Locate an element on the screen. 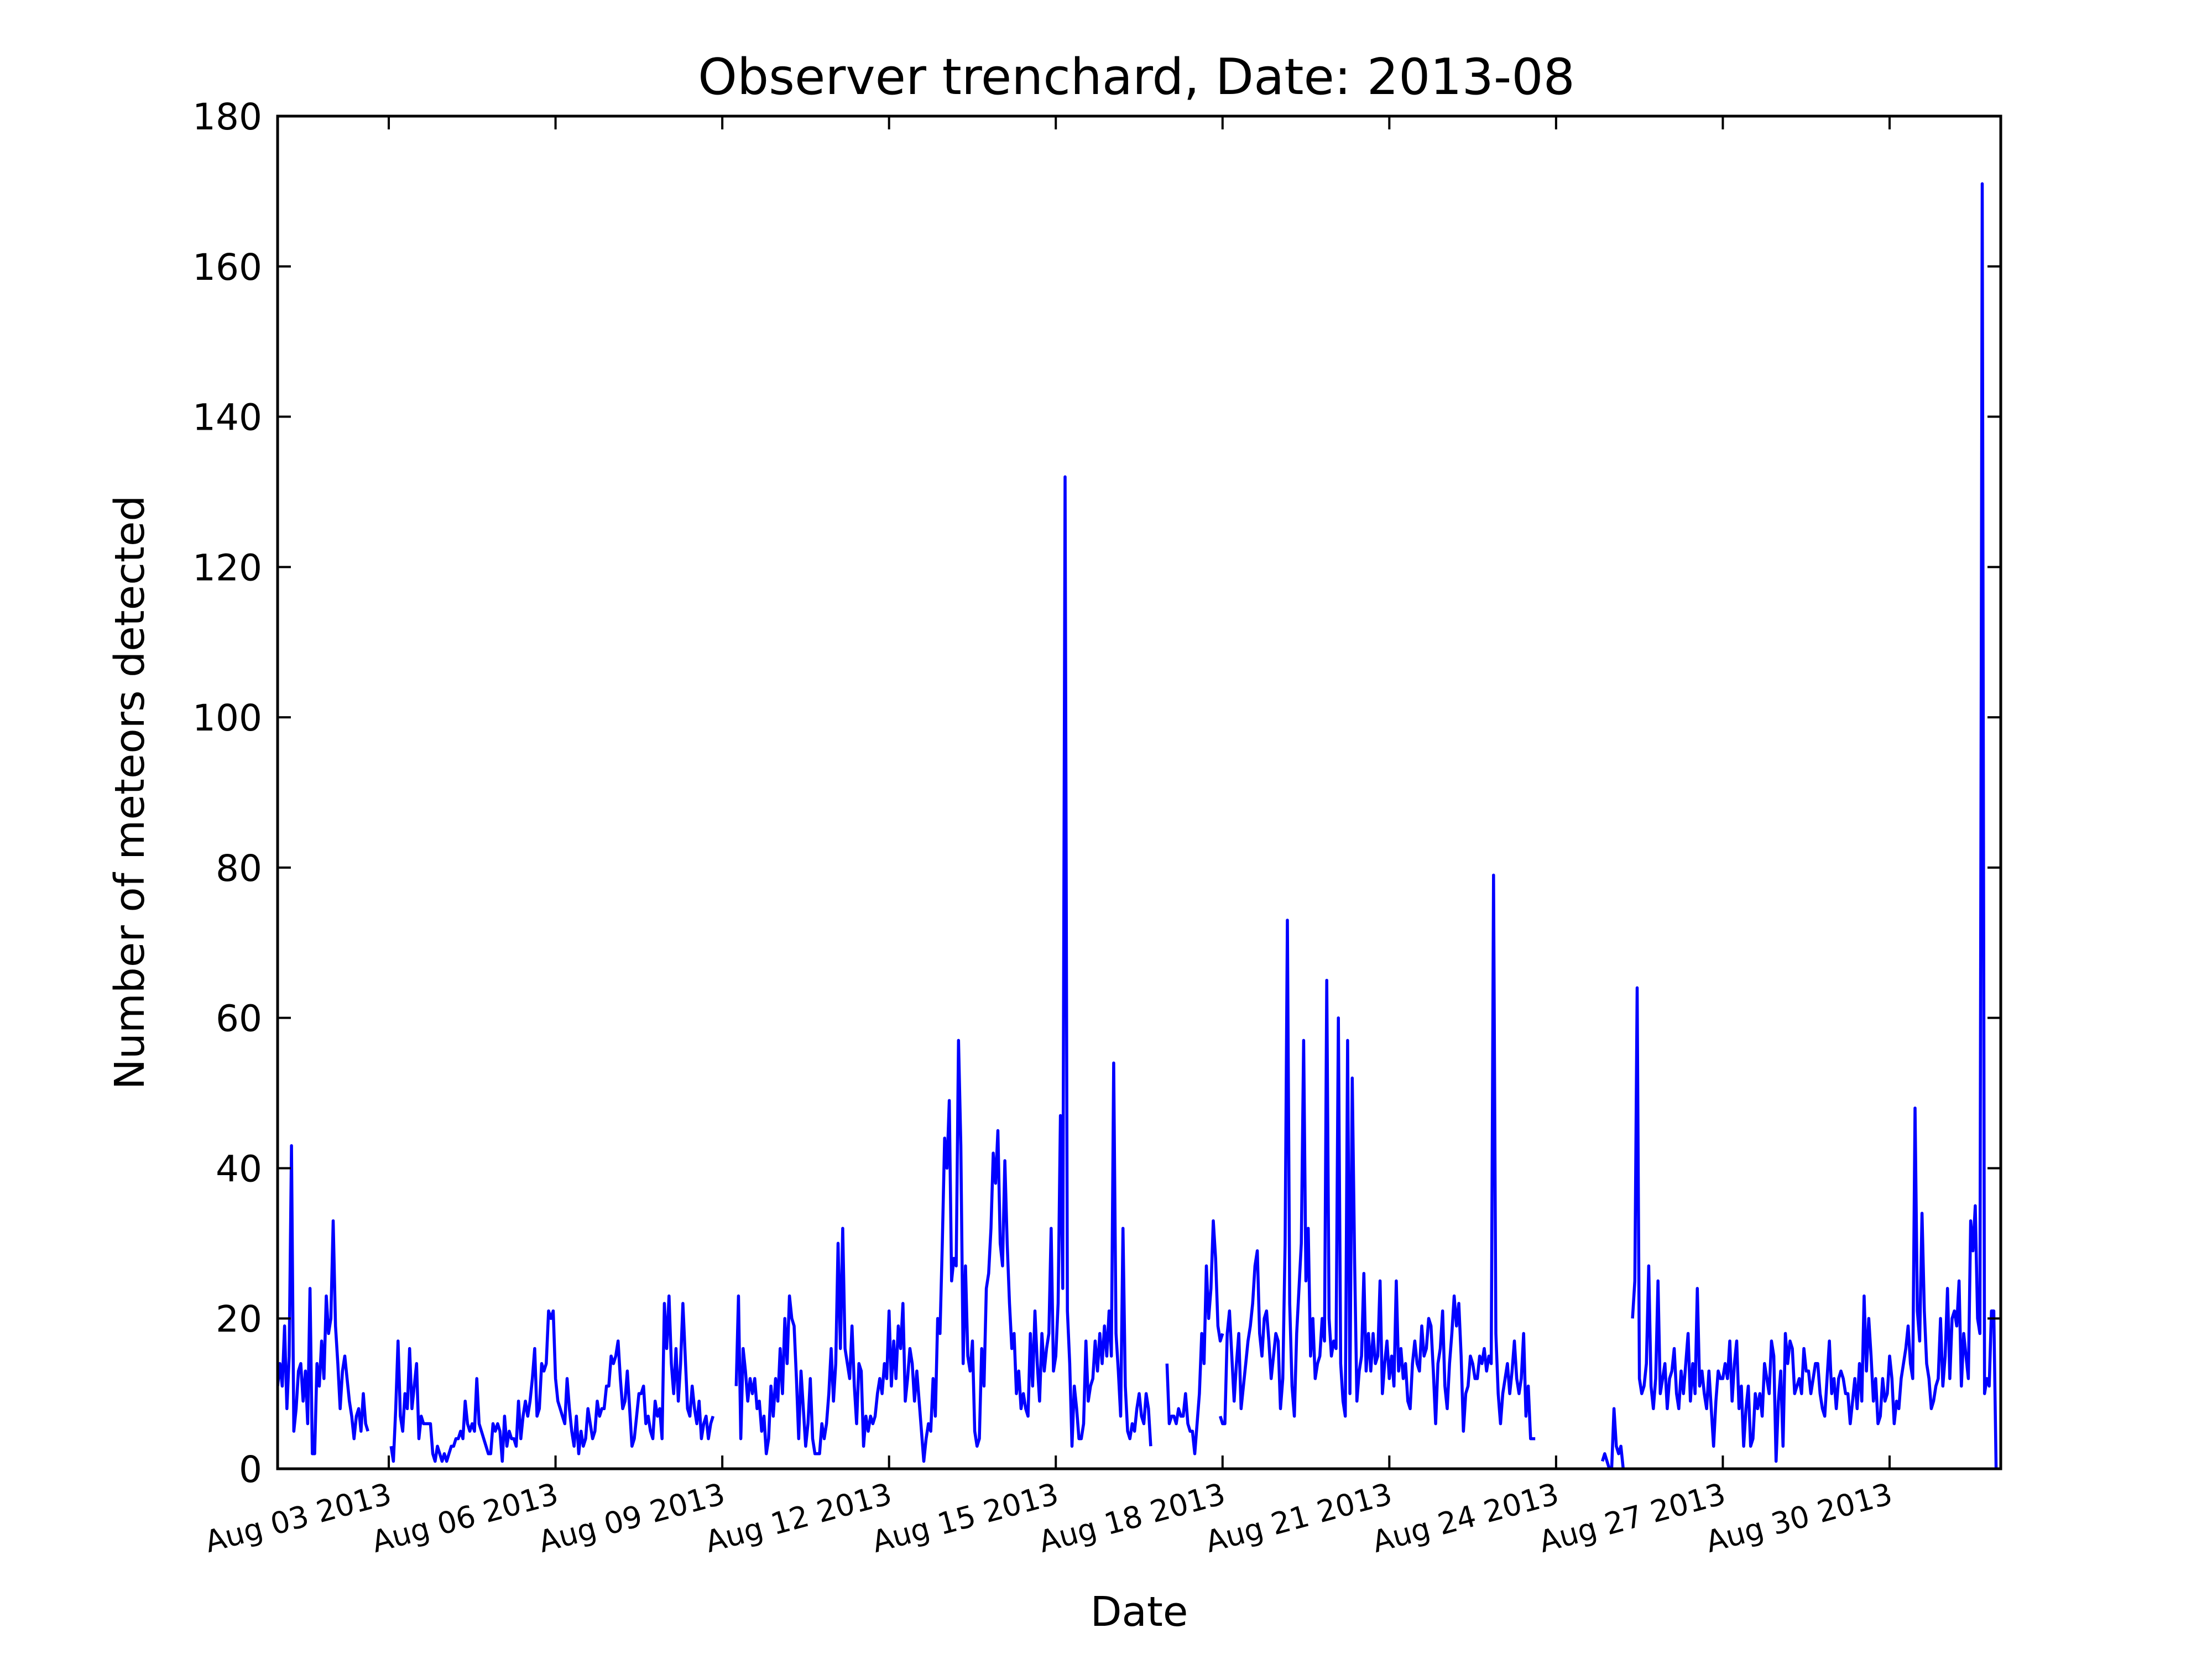  y-tick-label-120: 120 is located at coordinates (227, 568).